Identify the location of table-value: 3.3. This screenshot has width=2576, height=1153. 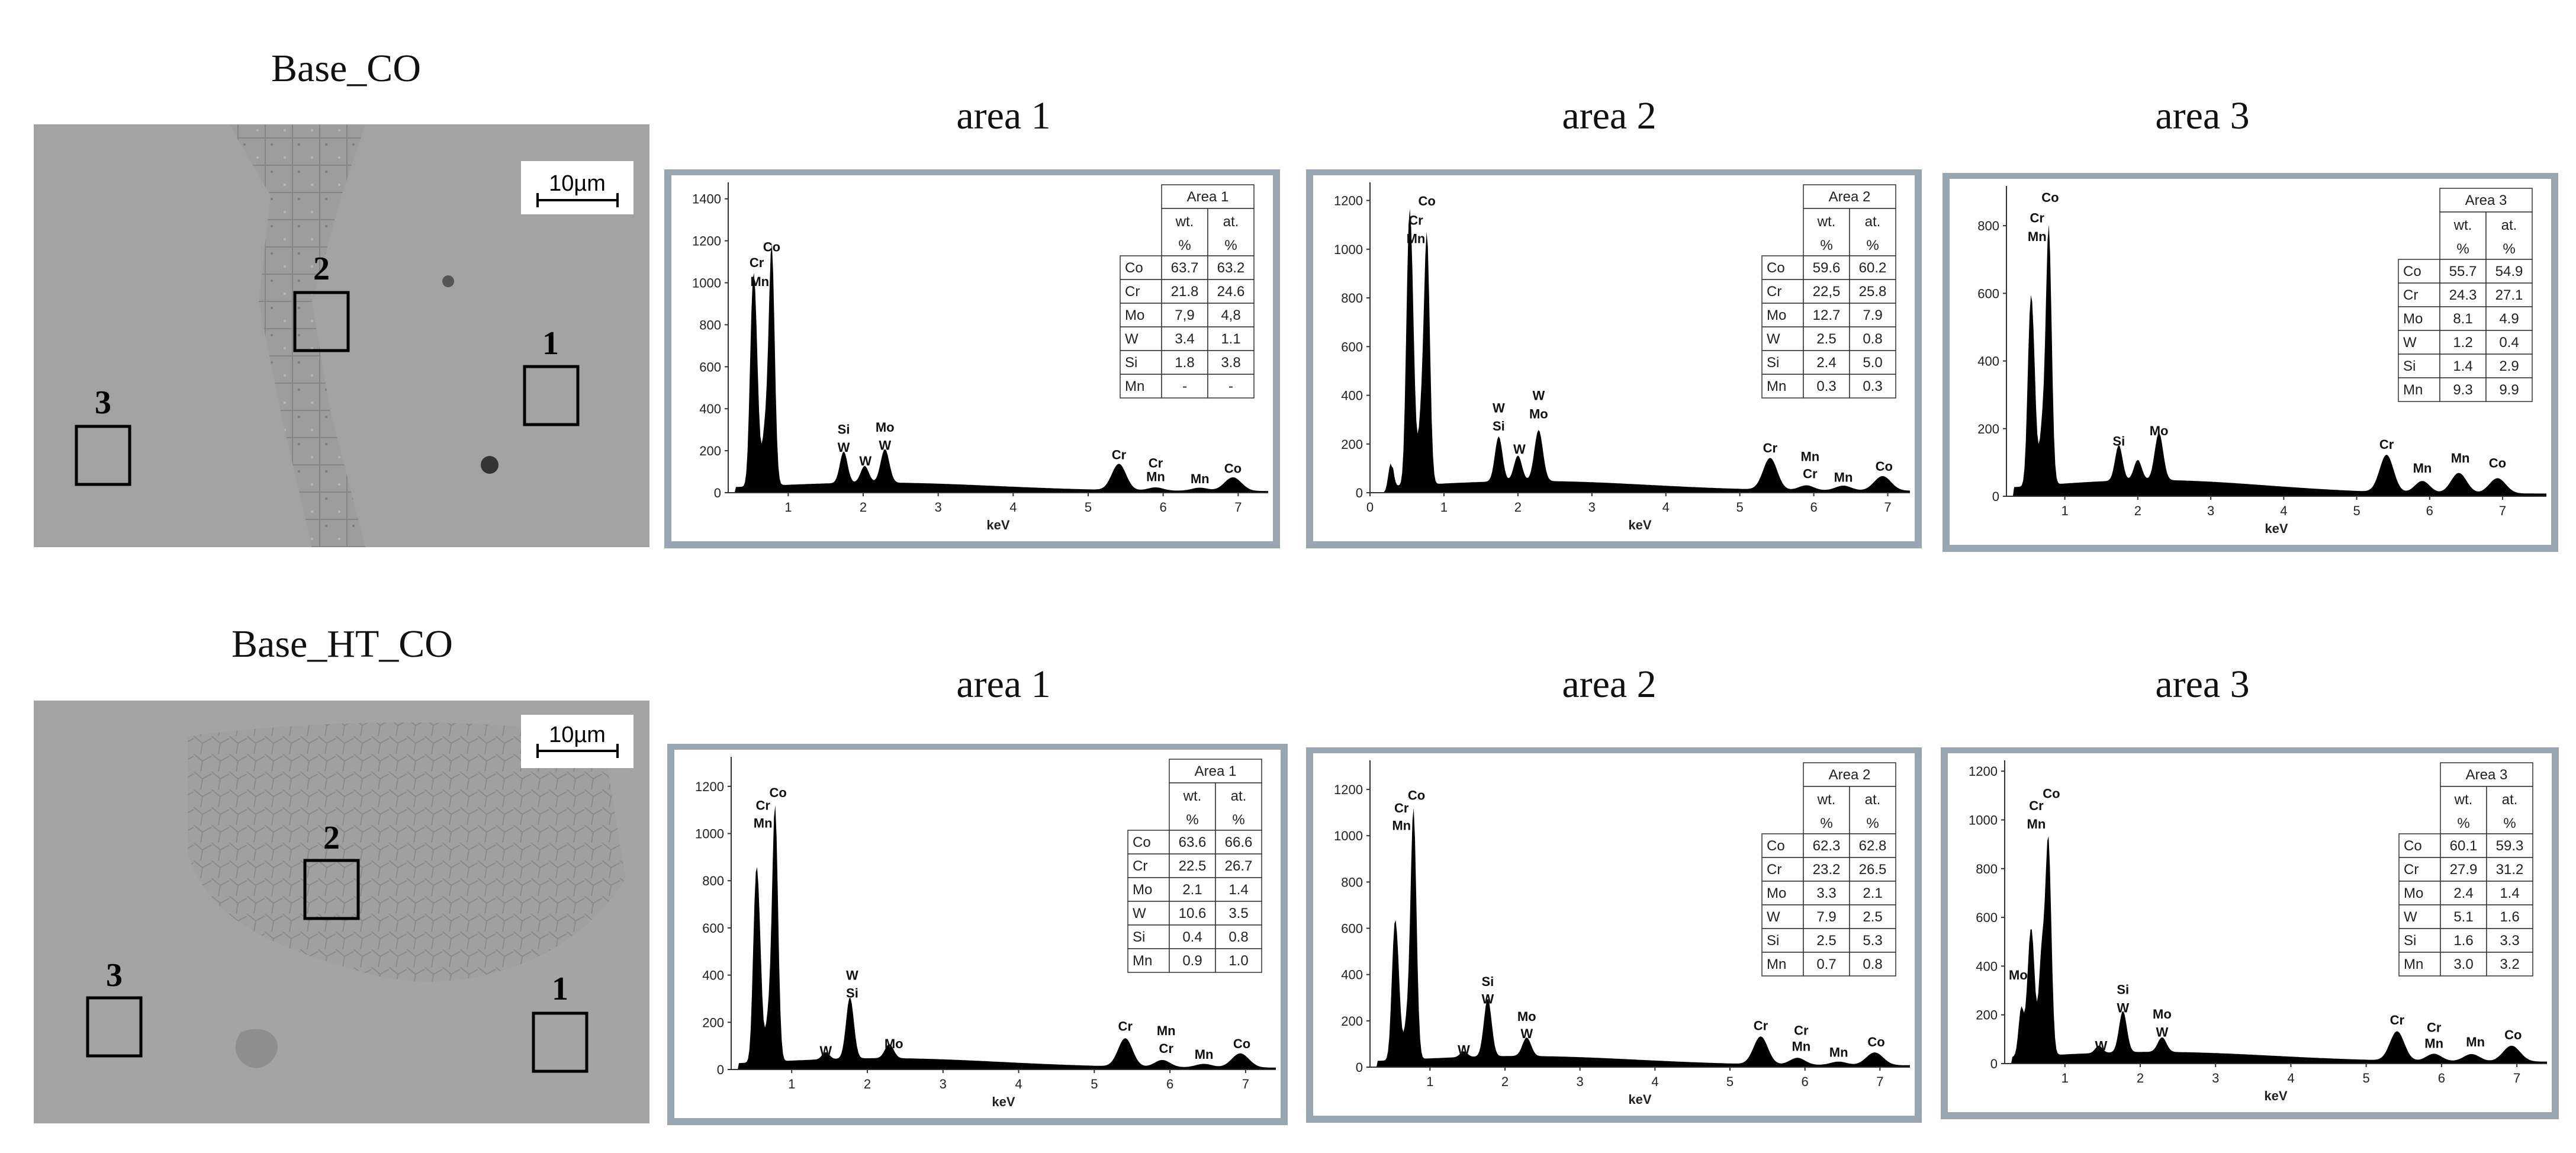
(2510, 941).